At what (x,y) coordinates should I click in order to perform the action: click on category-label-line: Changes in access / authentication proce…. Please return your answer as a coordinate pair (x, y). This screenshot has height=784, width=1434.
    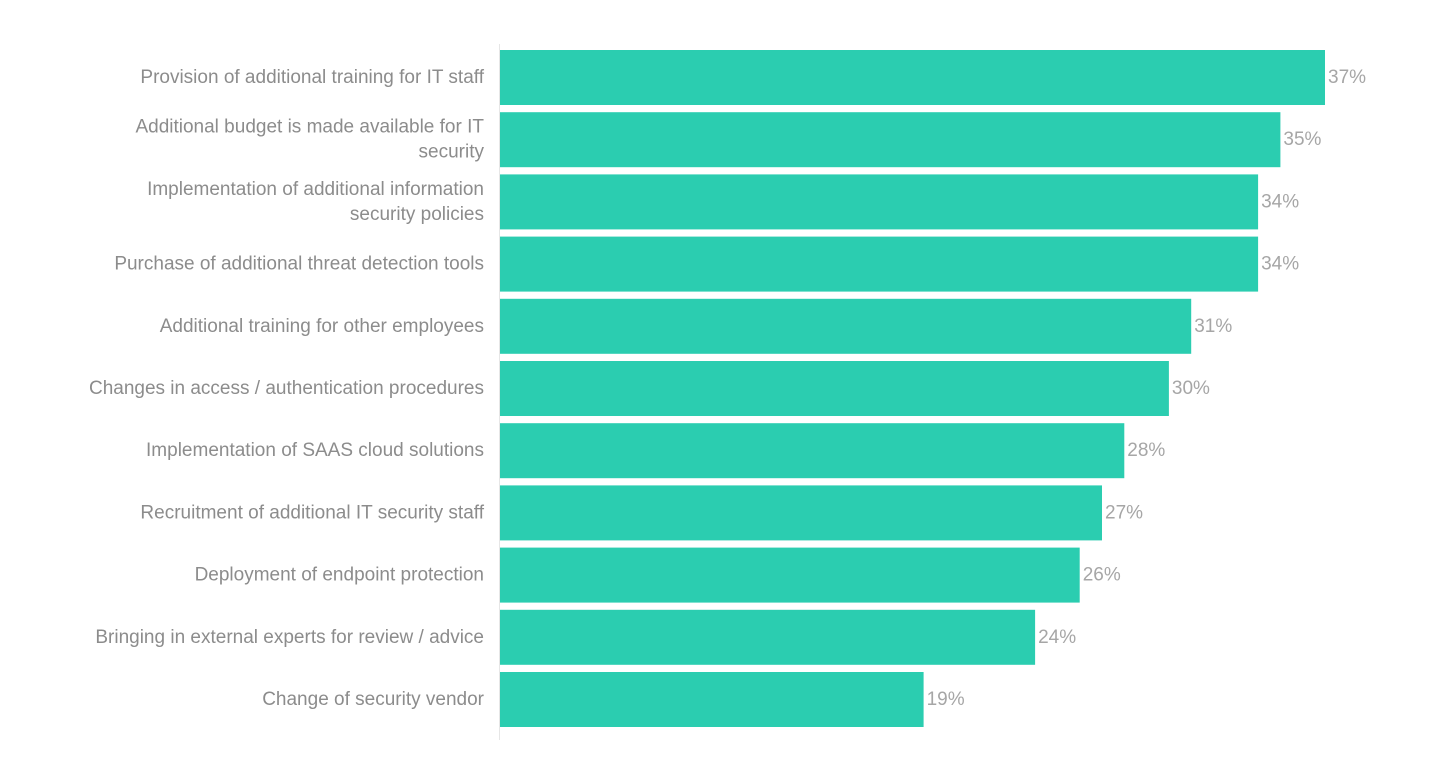
    Looking at the image, I should click on (286, 388).